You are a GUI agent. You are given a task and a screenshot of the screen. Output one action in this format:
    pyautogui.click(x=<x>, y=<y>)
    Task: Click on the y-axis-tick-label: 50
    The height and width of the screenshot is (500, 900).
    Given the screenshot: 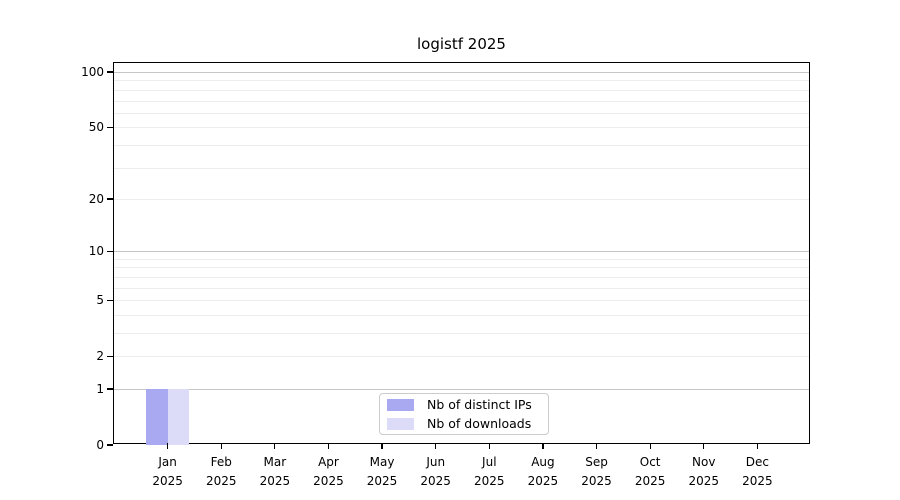 What is the action you would take?
    pyautogui.click(x=96, y=127)
    